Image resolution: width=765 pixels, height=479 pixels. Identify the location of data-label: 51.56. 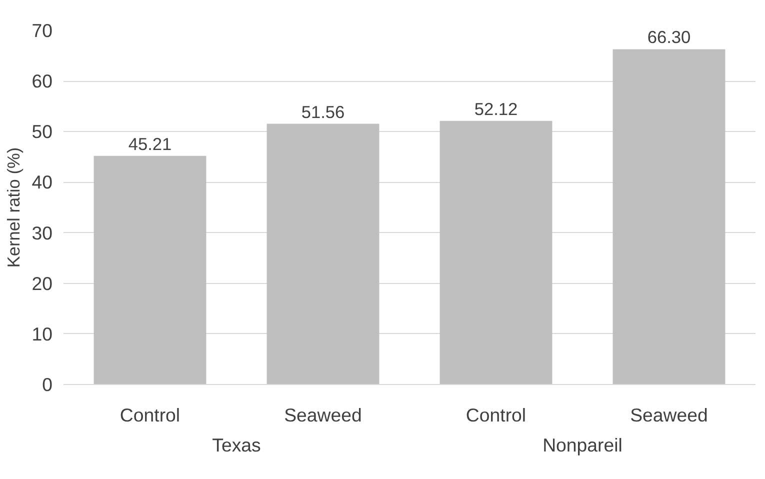
(323, 112).